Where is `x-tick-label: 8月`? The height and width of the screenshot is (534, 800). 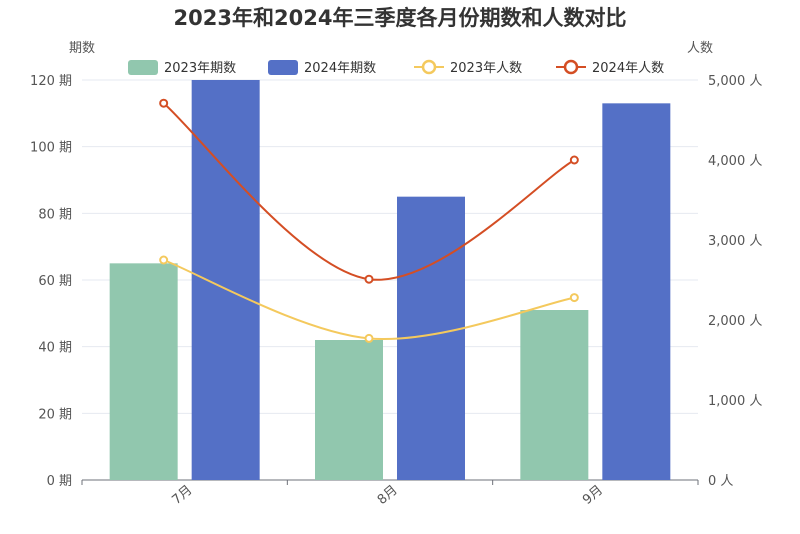 x-tick-label: 8月 is located at coordinates (388, 495).